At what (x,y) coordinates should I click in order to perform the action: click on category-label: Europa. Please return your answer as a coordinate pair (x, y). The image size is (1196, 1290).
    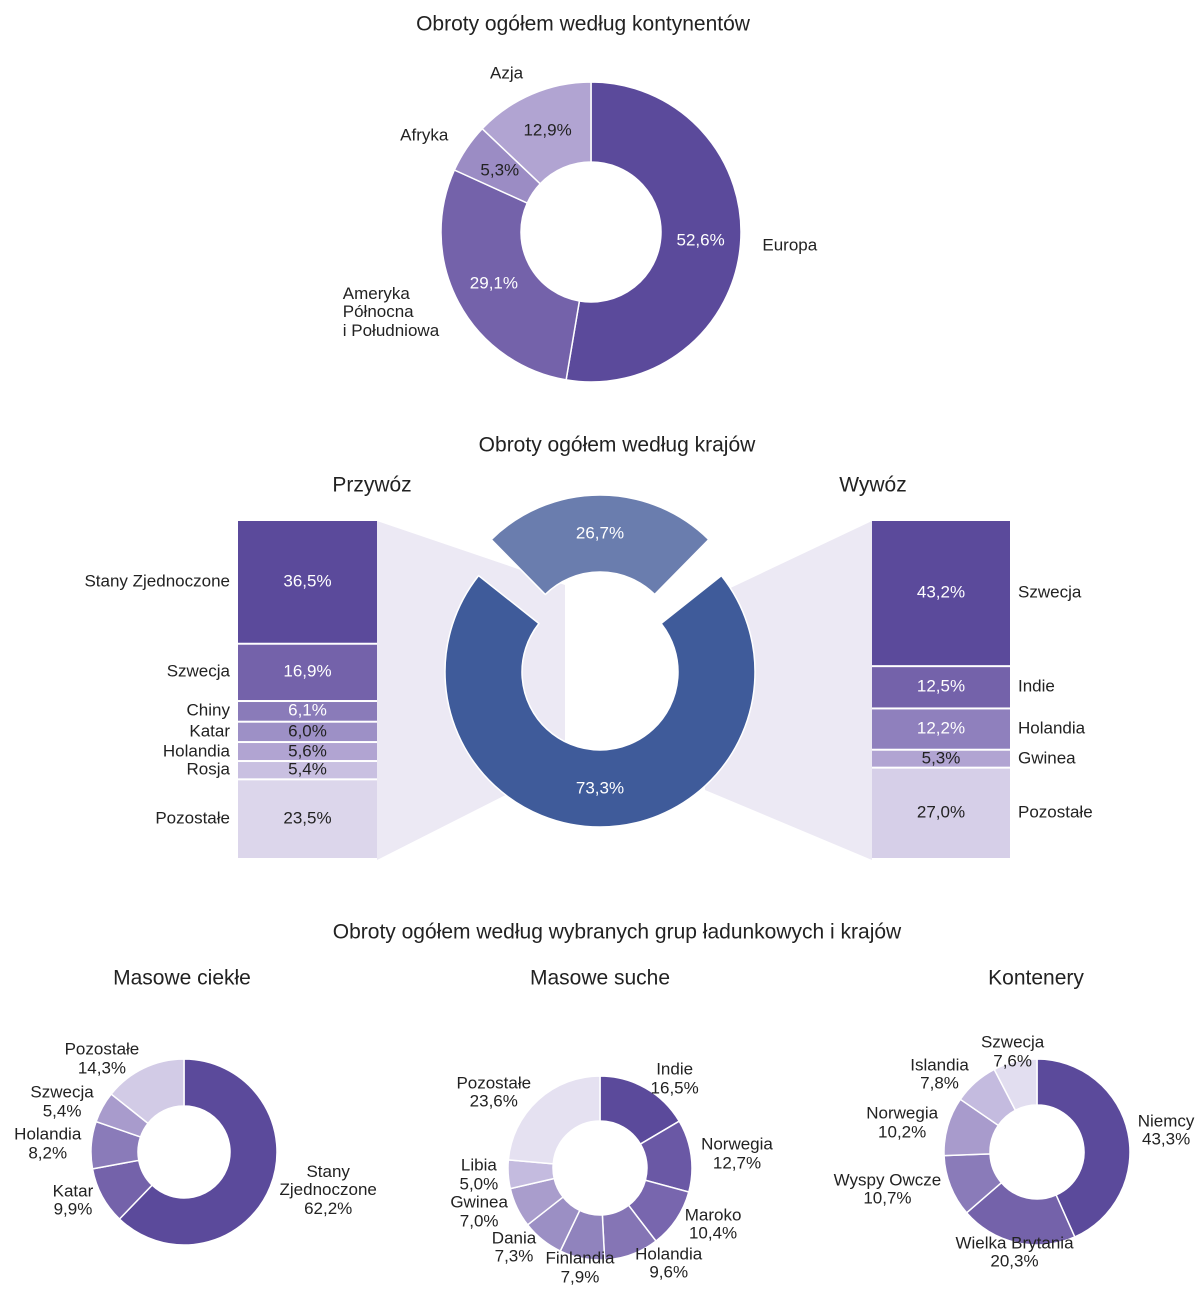
    Looking at the image, I should click on (790, 245).